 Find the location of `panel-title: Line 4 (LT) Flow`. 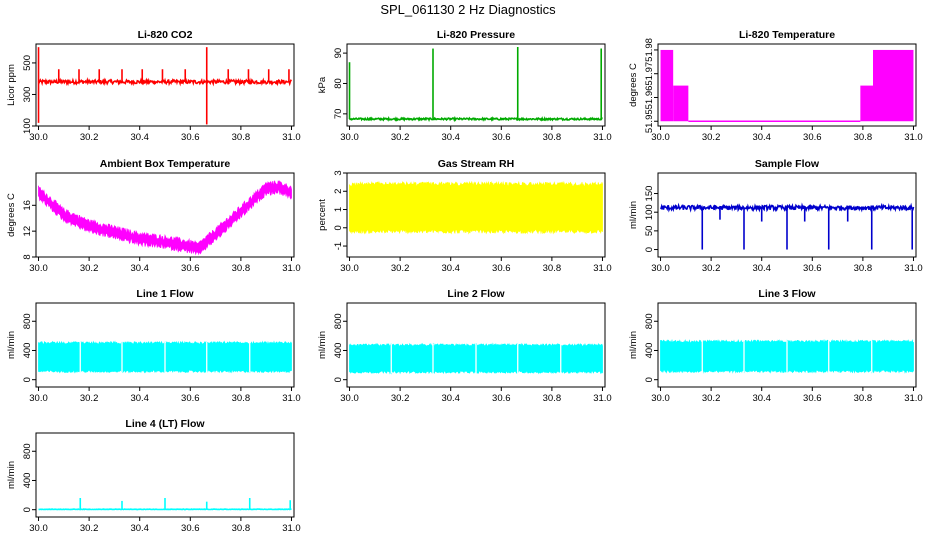

panel-title: Line 4 (LT) Flow is located at coordinates (165, 424).